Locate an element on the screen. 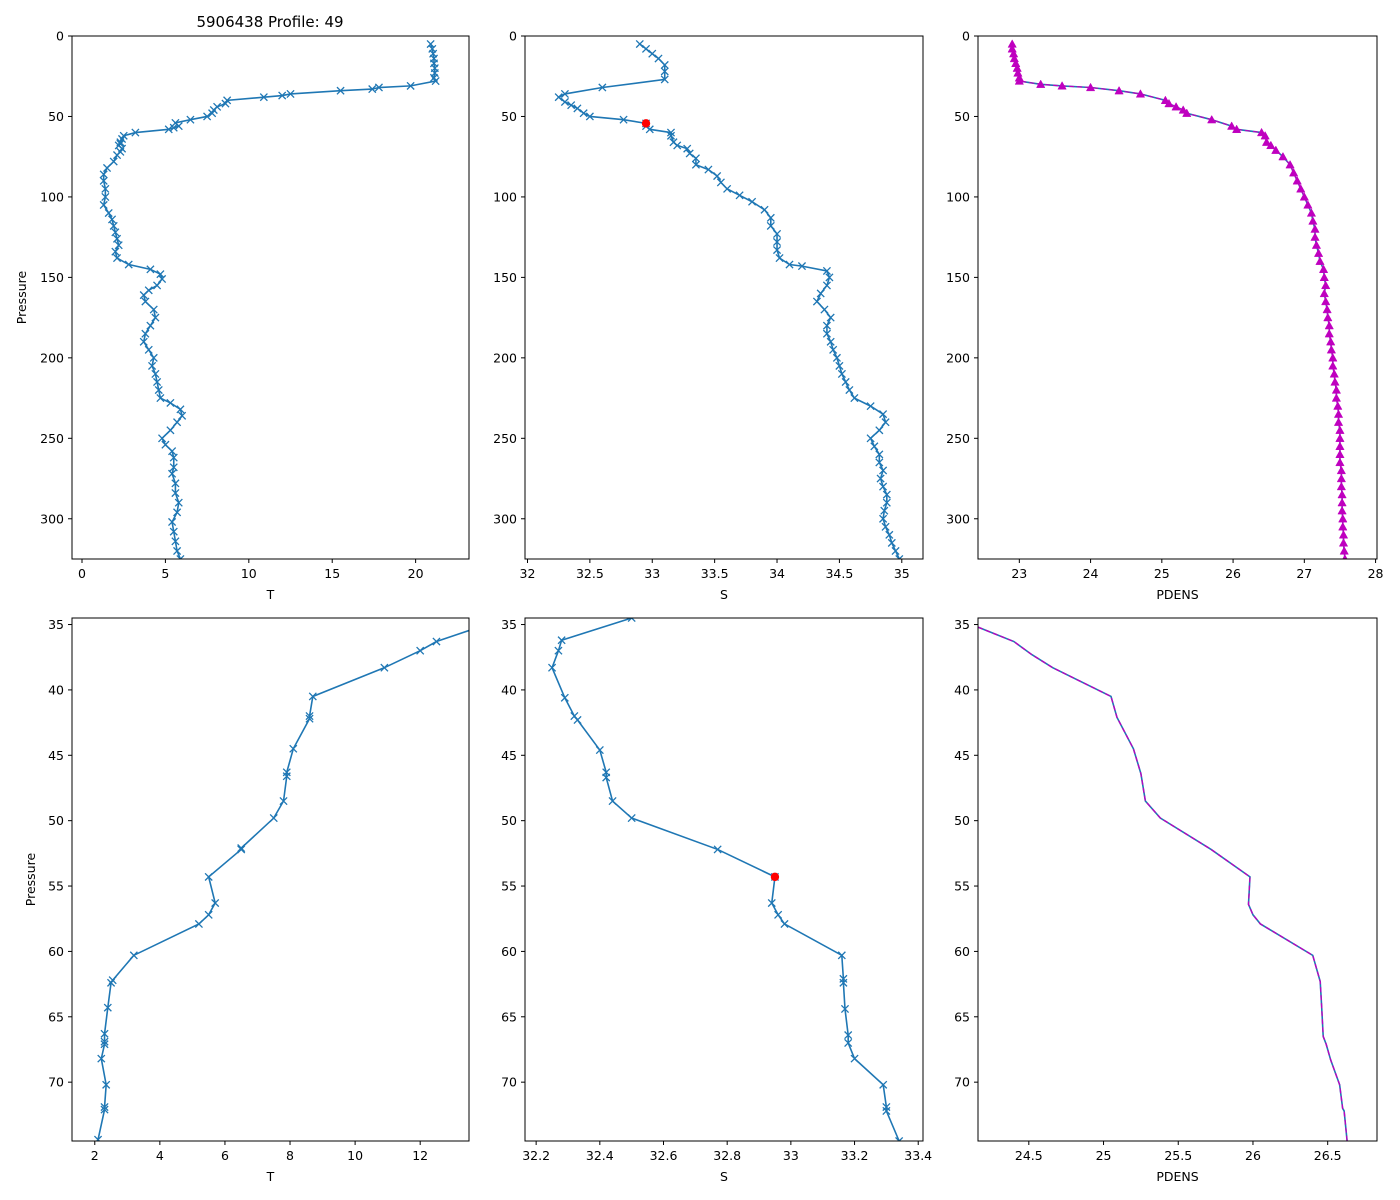 Image resolution: width=1400 pixels, height=1200 pixels. top-pdens-x-tick-label: 27 is located at coordinates (1304, 573).